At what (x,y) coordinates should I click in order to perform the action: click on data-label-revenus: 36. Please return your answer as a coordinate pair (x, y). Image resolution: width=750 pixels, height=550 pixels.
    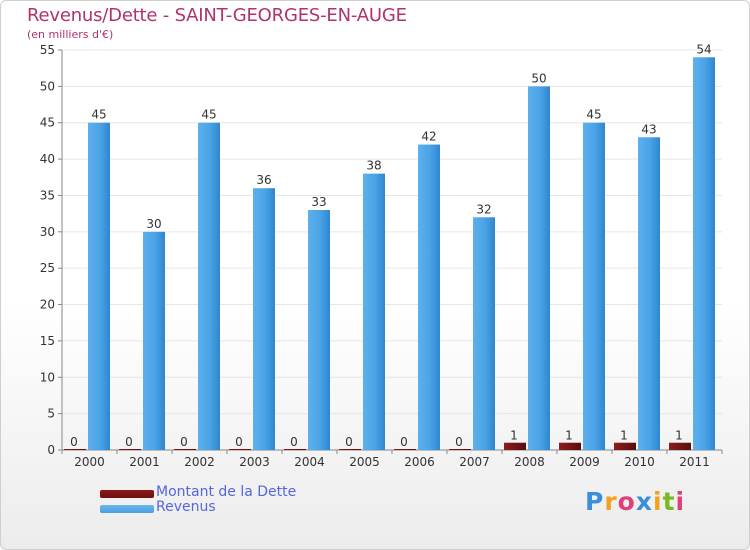
    Looking at the image, I should click on (263, 180).